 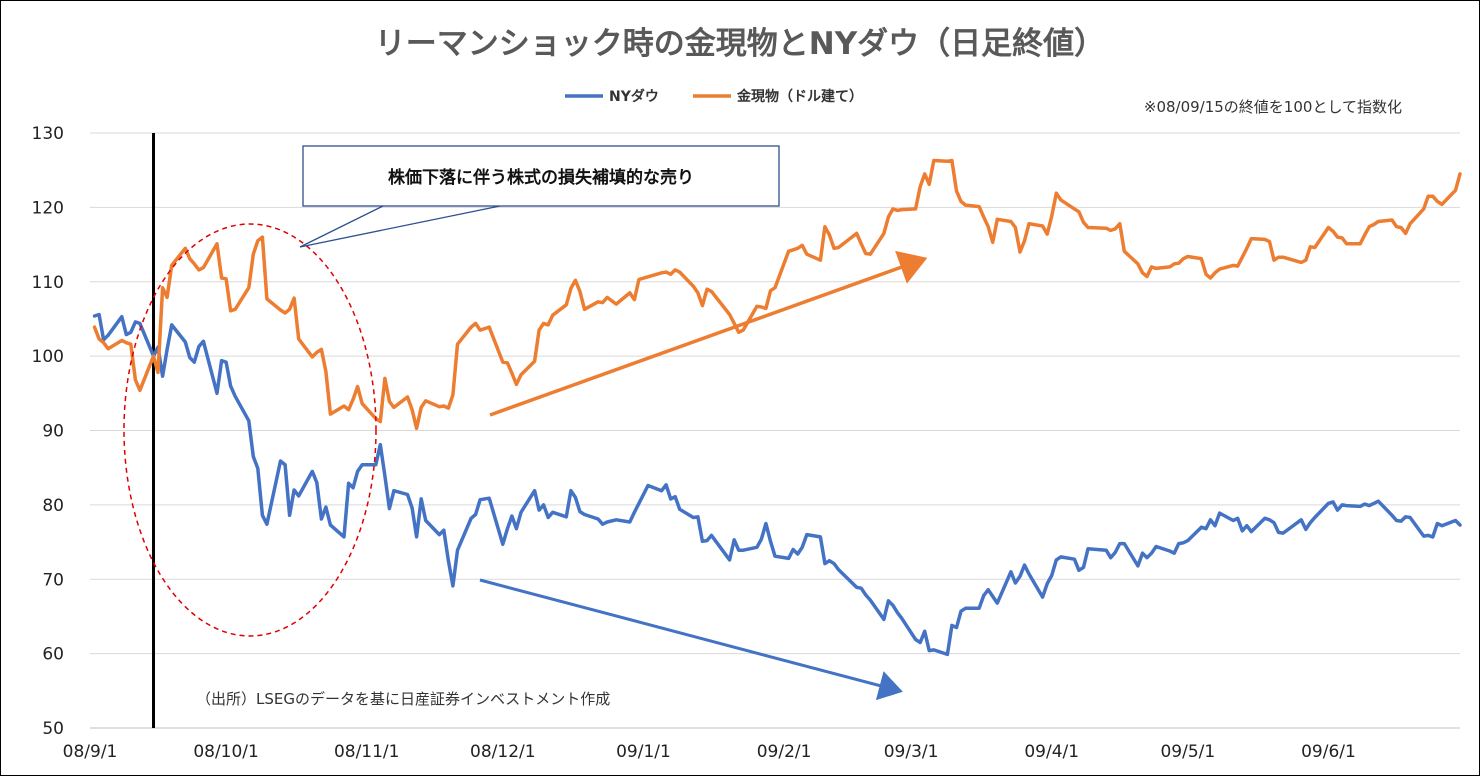 I want to click on y-tick-label: 90, so click(x=53, y=432).